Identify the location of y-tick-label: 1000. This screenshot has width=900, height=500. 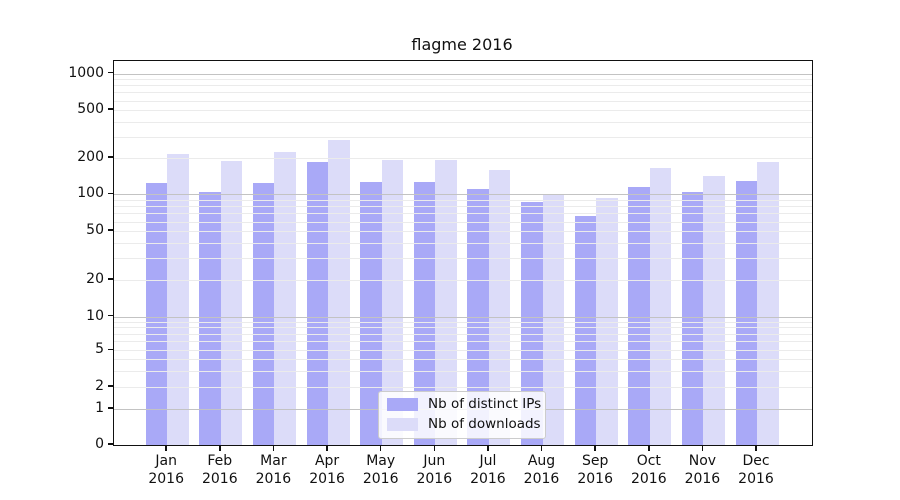
(86, 72).